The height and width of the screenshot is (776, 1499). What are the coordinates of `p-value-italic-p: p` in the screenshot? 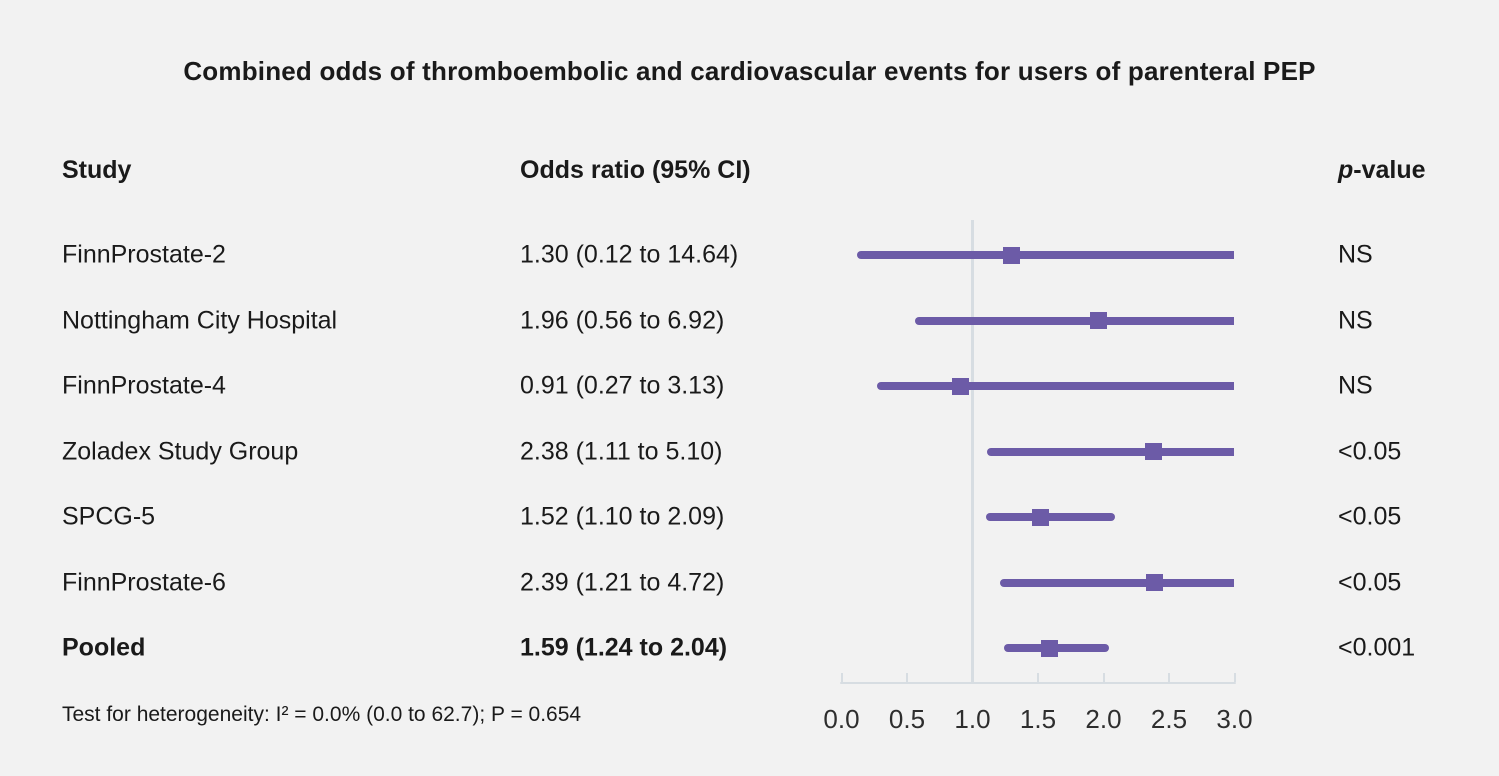 It's located at (1346, 170).